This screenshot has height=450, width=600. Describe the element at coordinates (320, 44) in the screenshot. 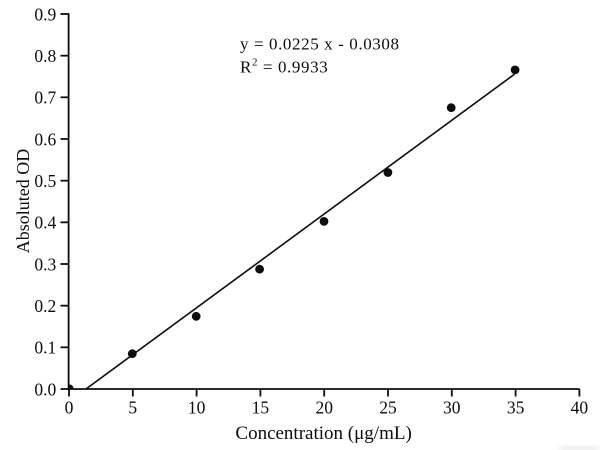

I see `svg-text: y = 0.0225 x - 0.0308` at that location.